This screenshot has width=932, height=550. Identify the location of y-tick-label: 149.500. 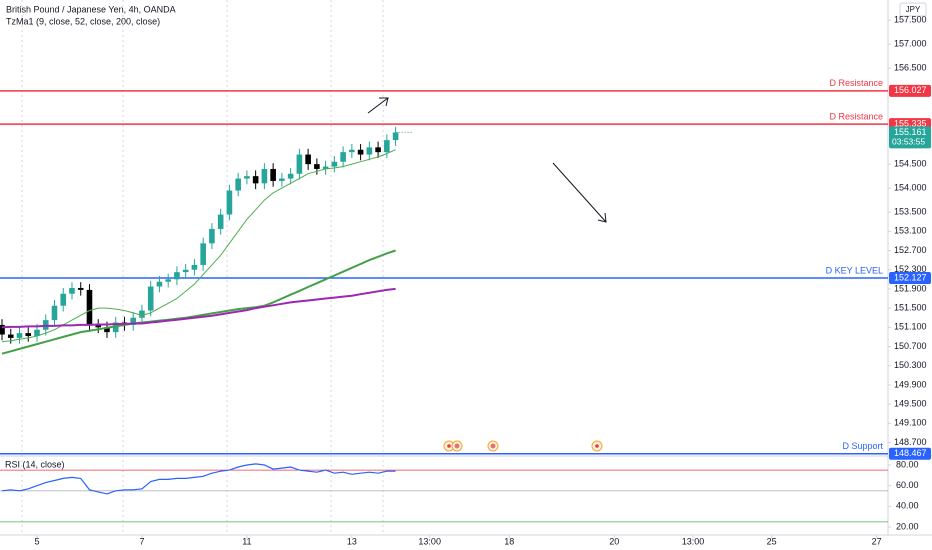
(910, 403).